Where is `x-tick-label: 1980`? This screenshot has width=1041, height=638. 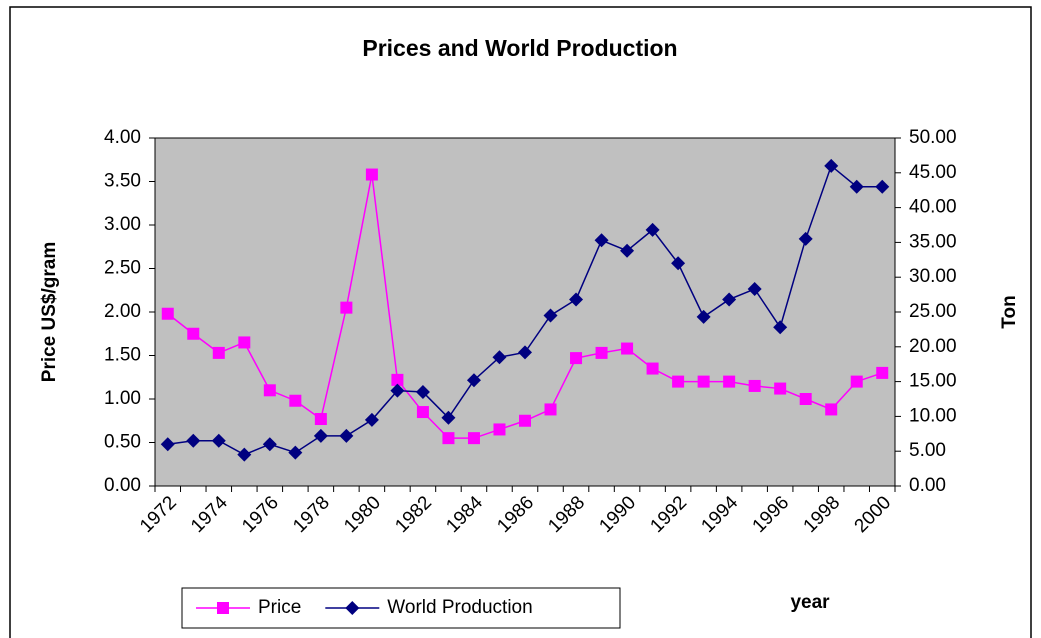 x-tick-label: 1980 is located at coordinates (362, 514).